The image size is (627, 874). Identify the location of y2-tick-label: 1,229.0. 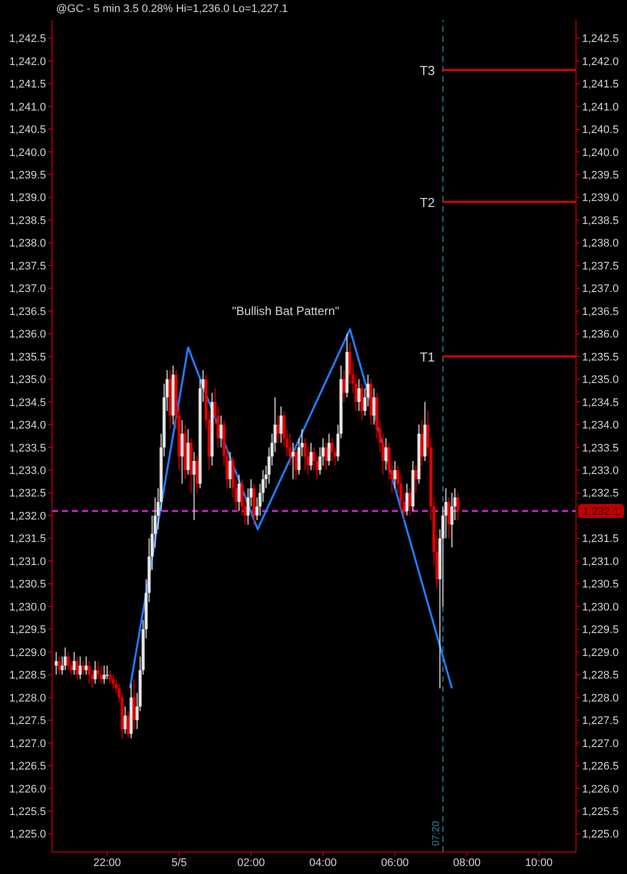
(600, 652).